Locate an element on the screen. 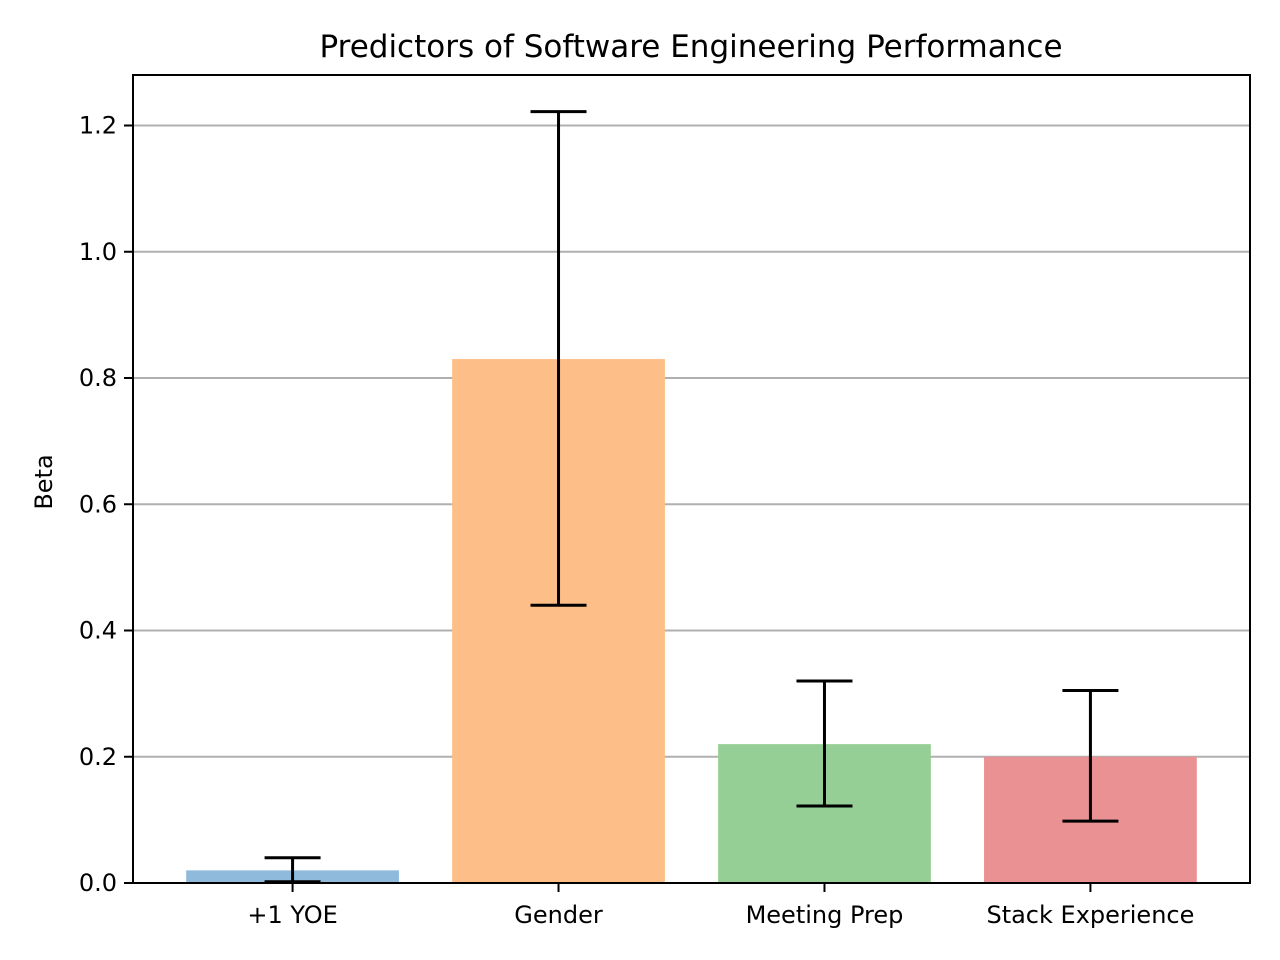 Image resolution: width=1280 pixels, height=960 pixels. x-axis-ticks: +1 YOE Gender Meeting Prep Stack Experience is located at coordinates (720, 906).